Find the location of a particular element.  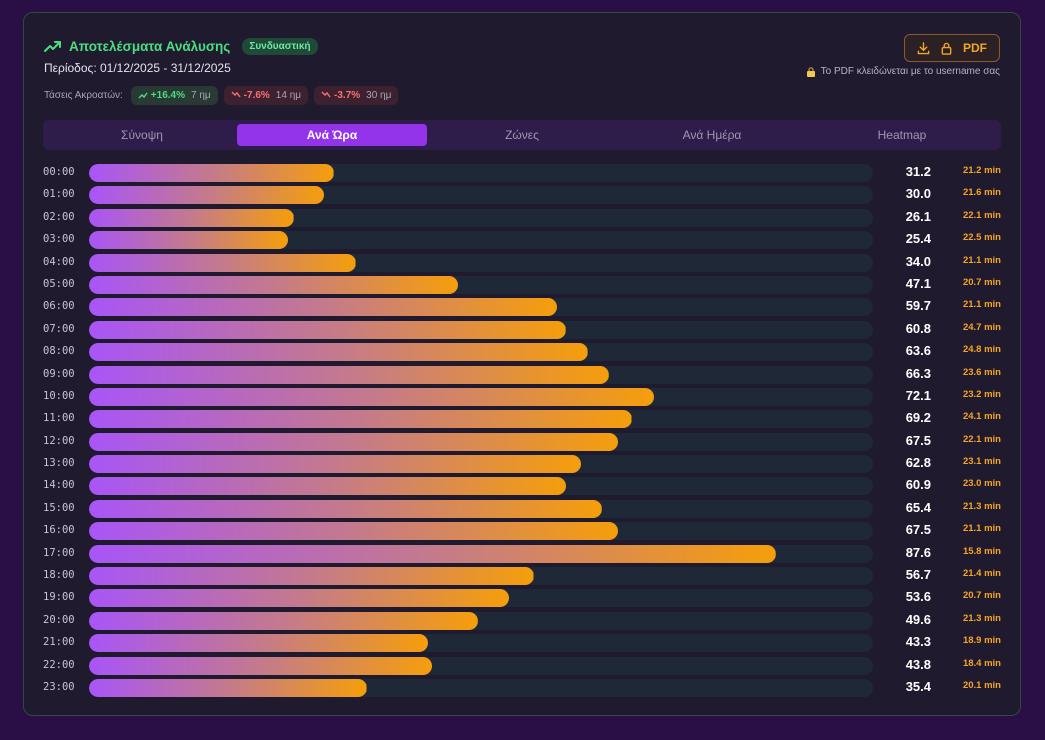

avg-duration: 22.5 min is located at coordinates (981, 238).